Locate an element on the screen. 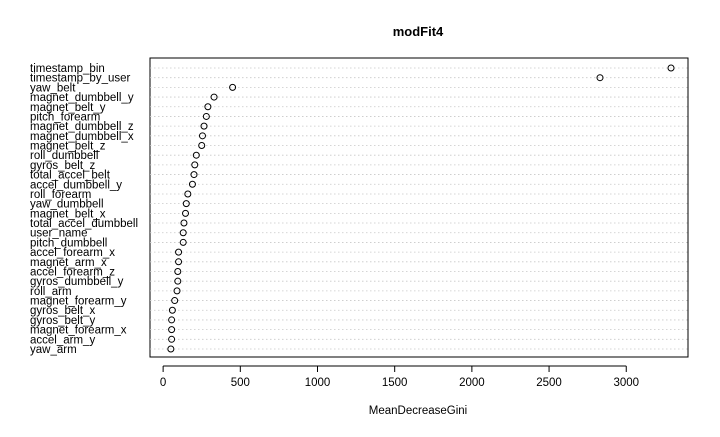  category-label: yaw_belt is located at coordinates (53, 88).